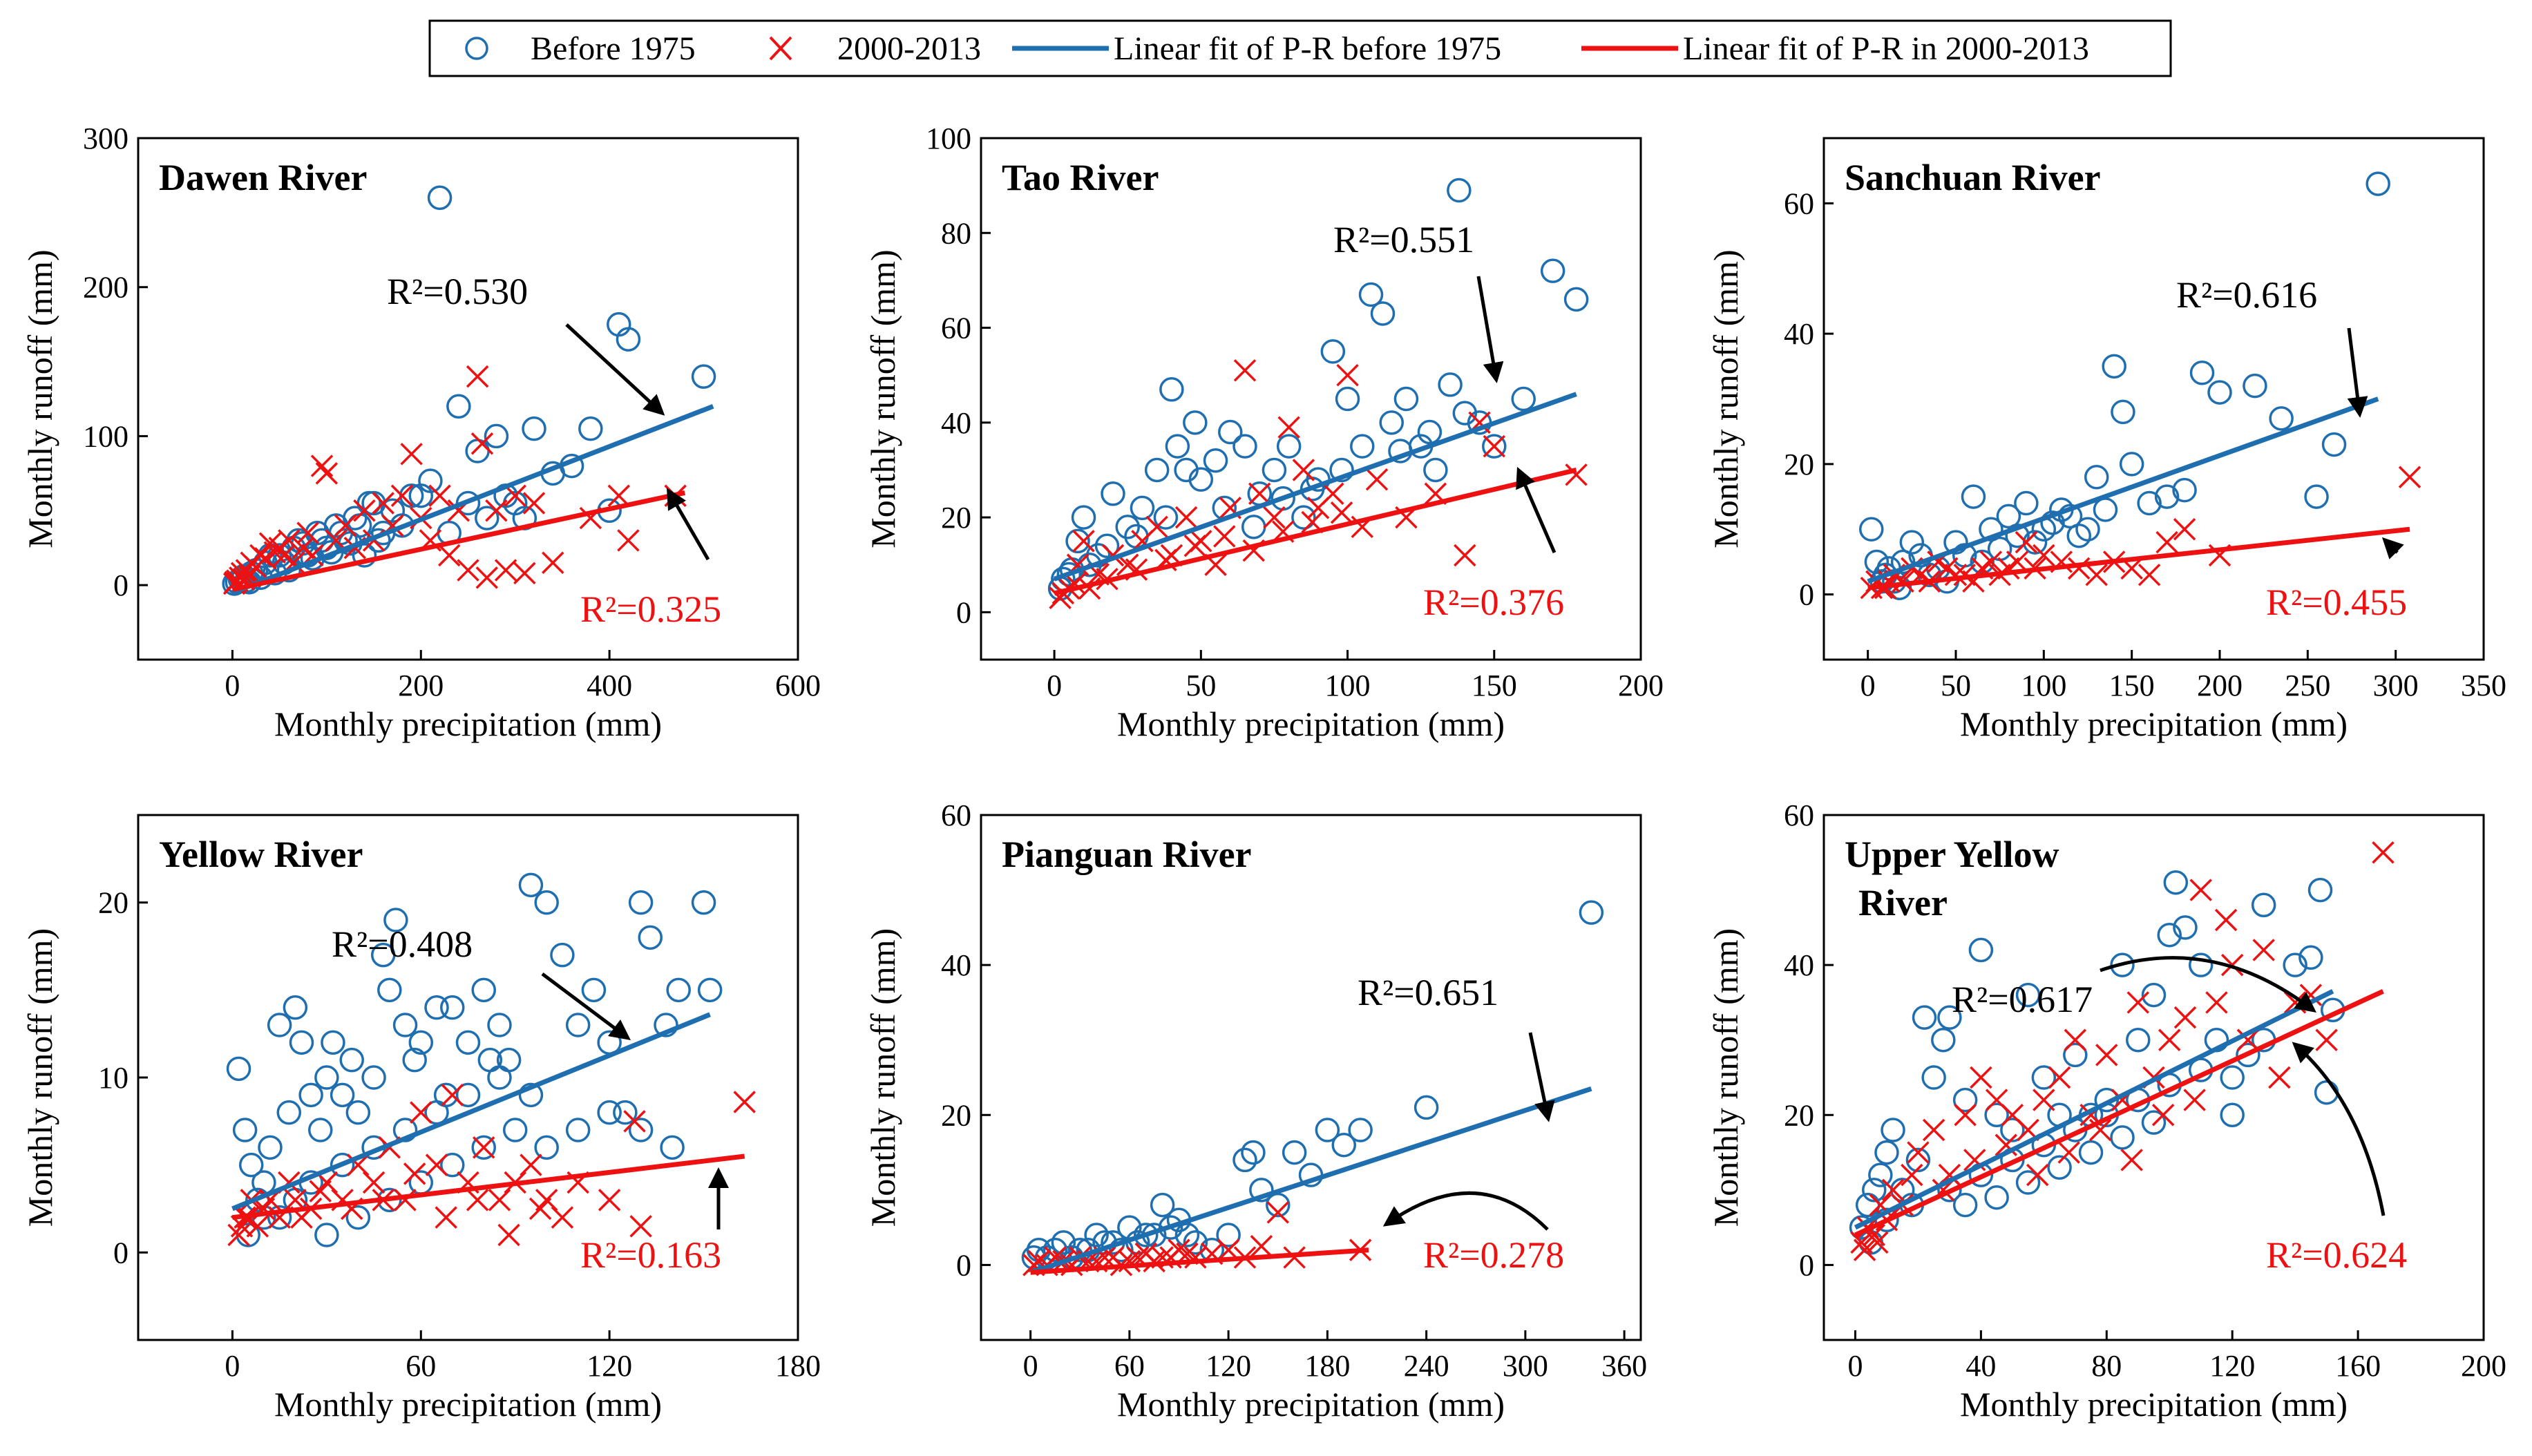 Image resolution: width=2532 pixels, height=1456 pixels. I want to click on x-tick-label: 400, so click(609, 685).